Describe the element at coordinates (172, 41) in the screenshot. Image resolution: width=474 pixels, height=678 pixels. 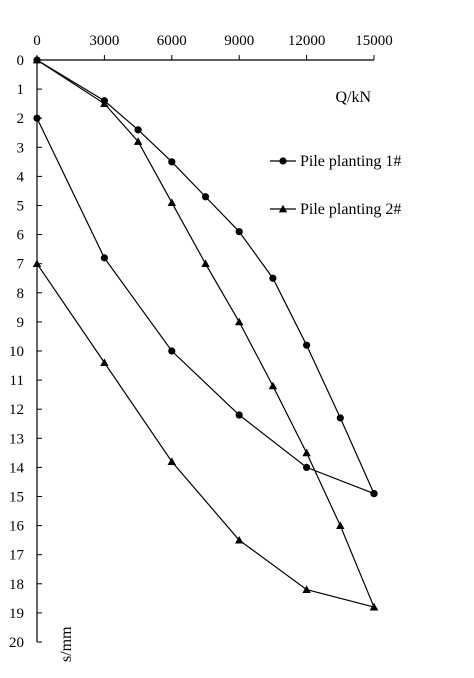
I see `x-tick-label: 6000` at that location.